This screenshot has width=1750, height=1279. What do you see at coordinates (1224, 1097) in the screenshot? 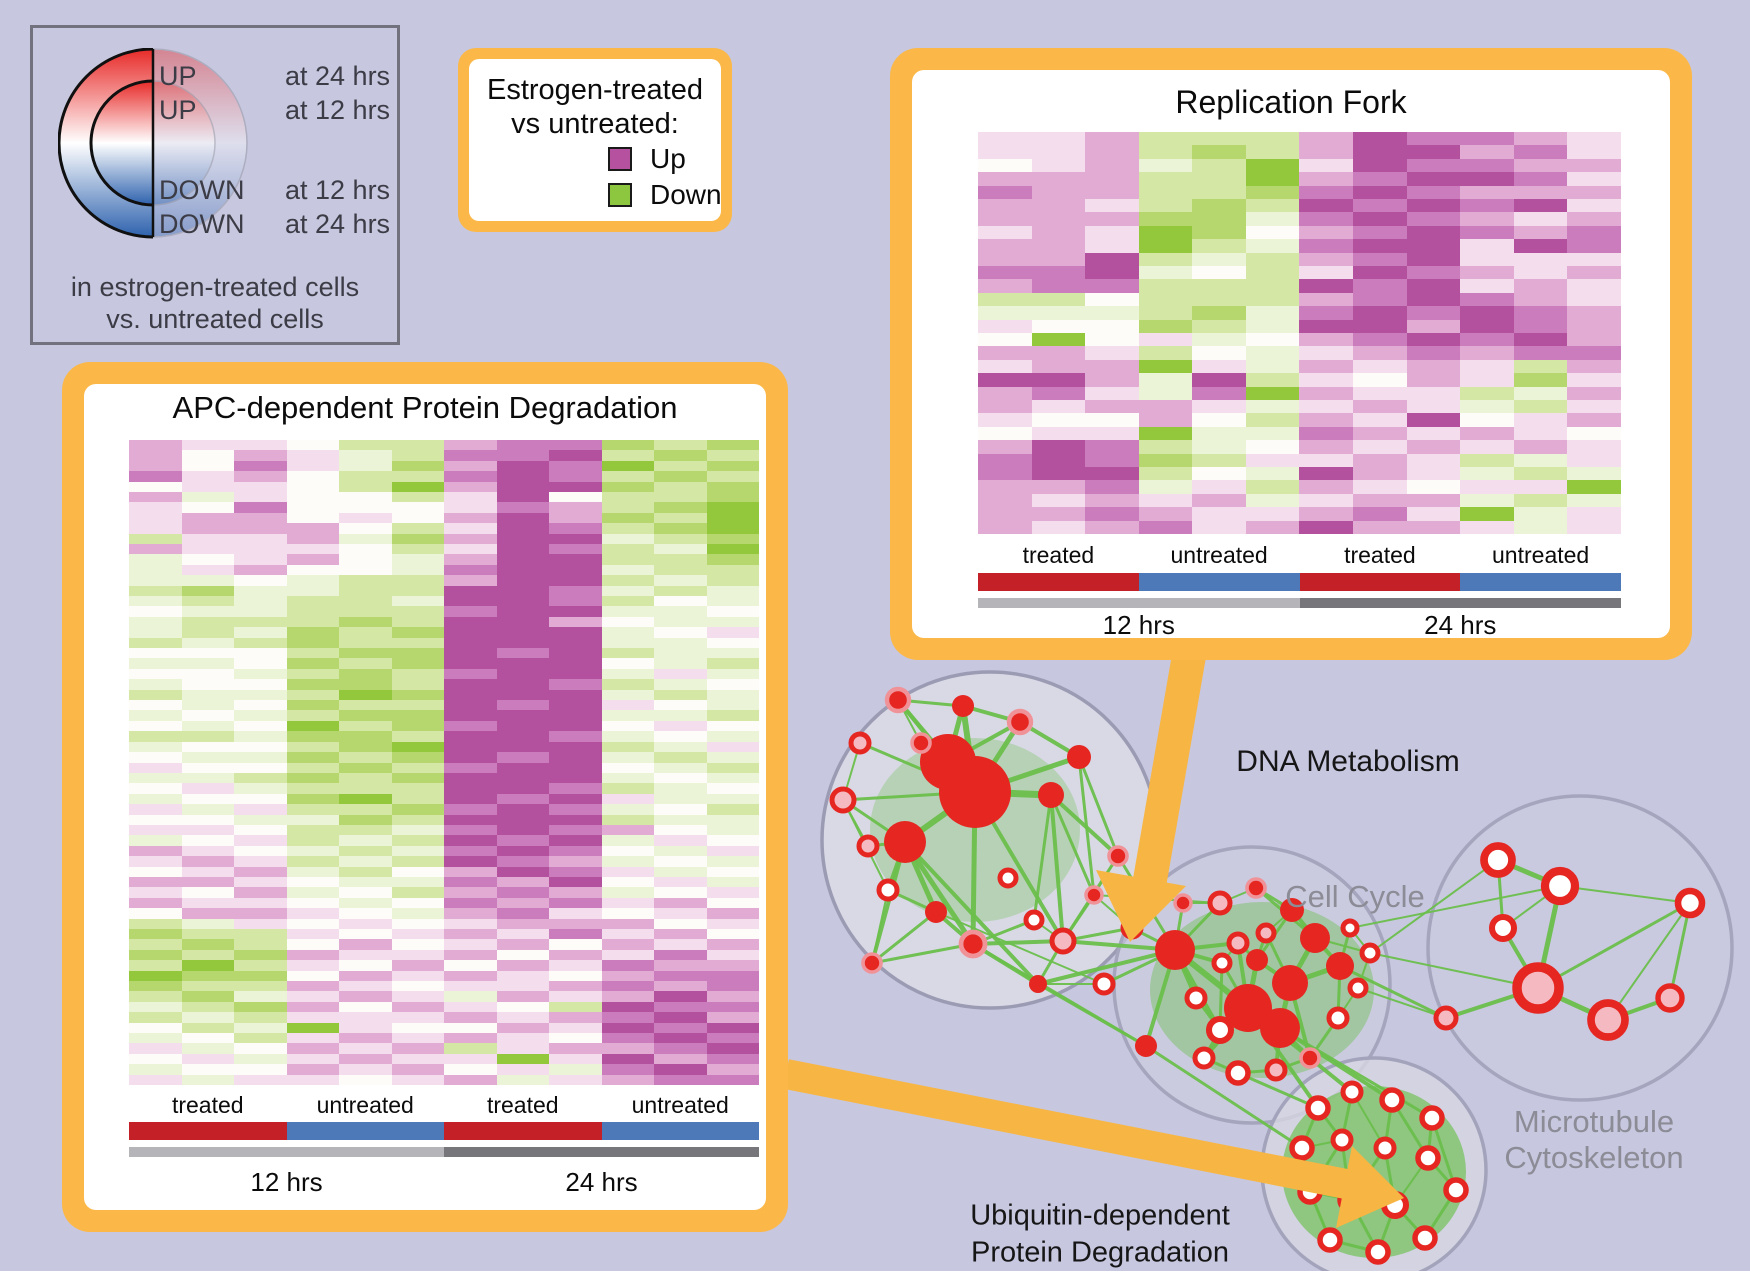
I see `network-edge` at bounding box center [1224, 1097].